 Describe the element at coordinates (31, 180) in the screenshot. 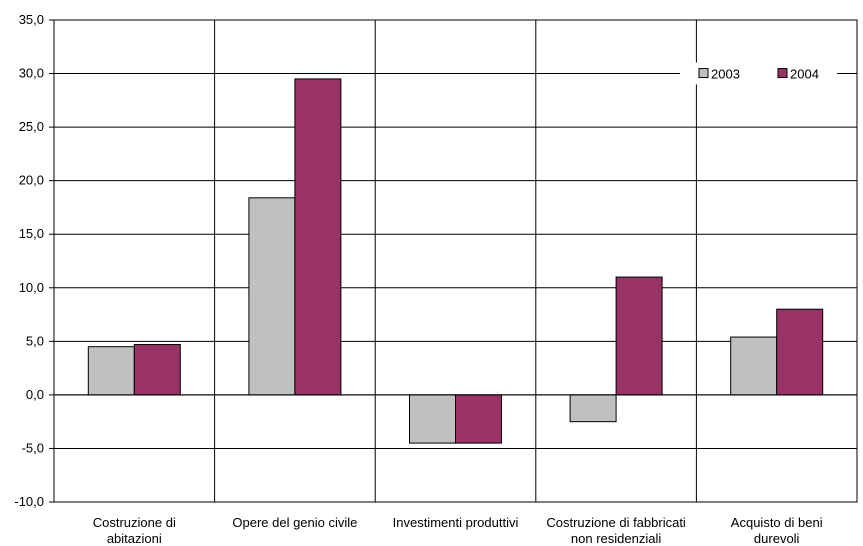

I see `y-tick-label: 20,0` at that location.